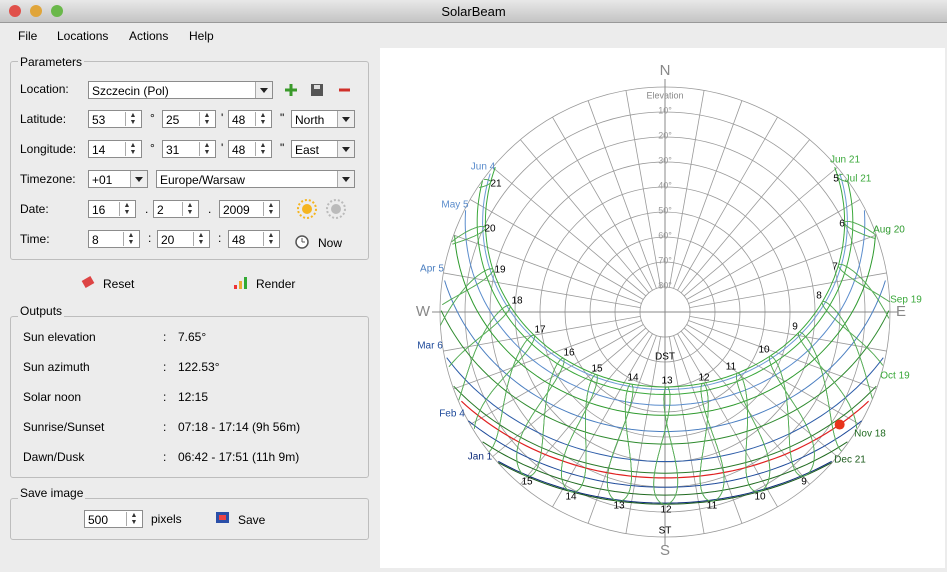 This screenshot has width=947, height=572. Describe the element at coordinates (99, 150) in the screenshot. I see `value: 14` at that location.